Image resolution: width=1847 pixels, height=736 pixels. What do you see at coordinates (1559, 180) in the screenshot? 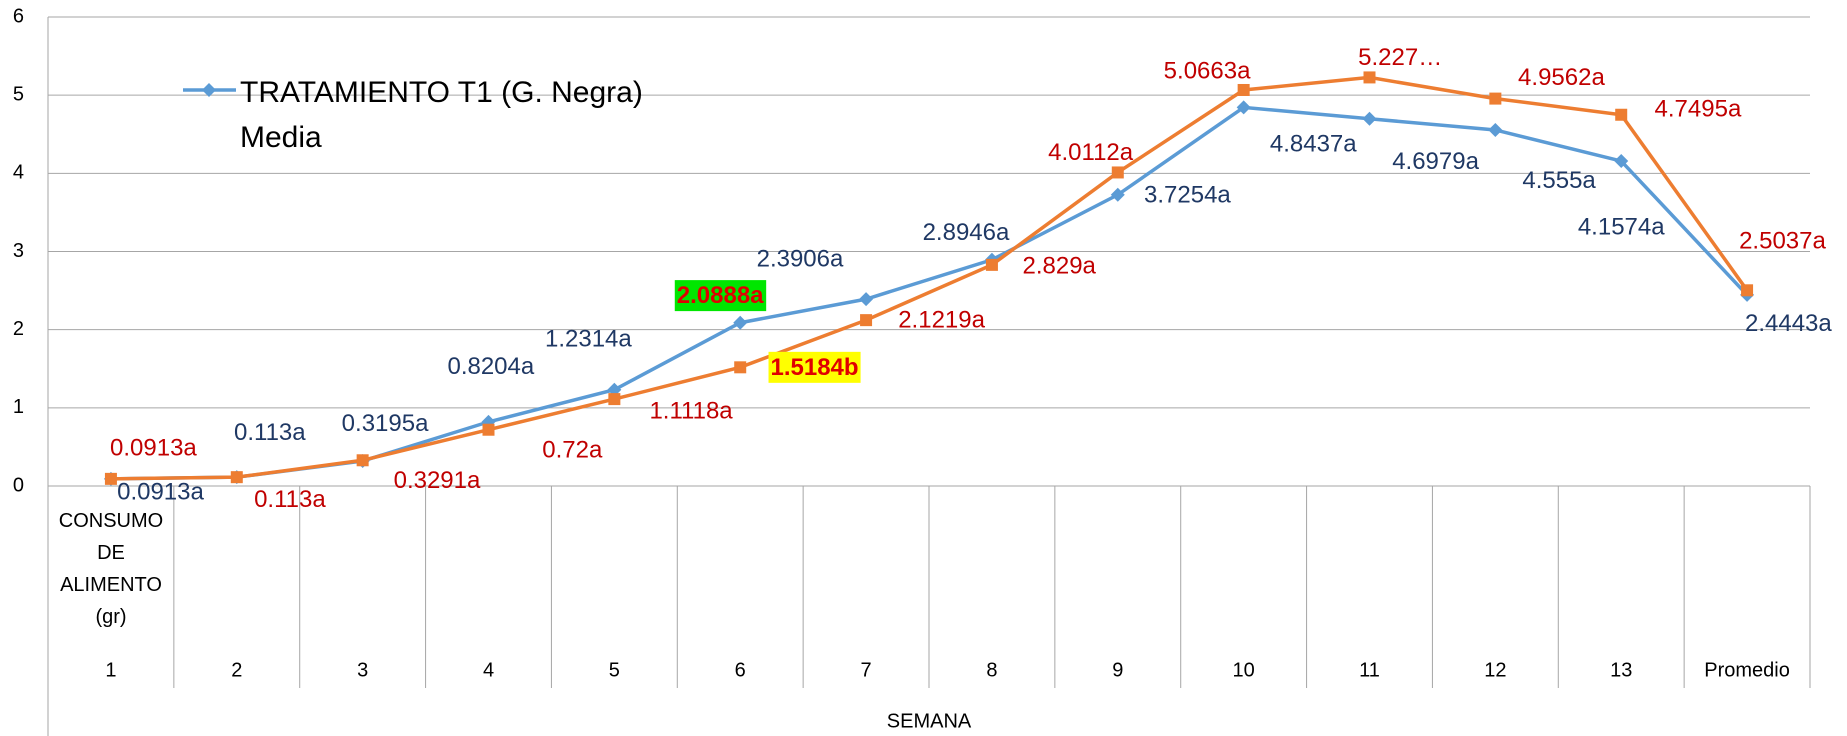
I see `data-label: 4.555a` at bounding box center [1559, 180].